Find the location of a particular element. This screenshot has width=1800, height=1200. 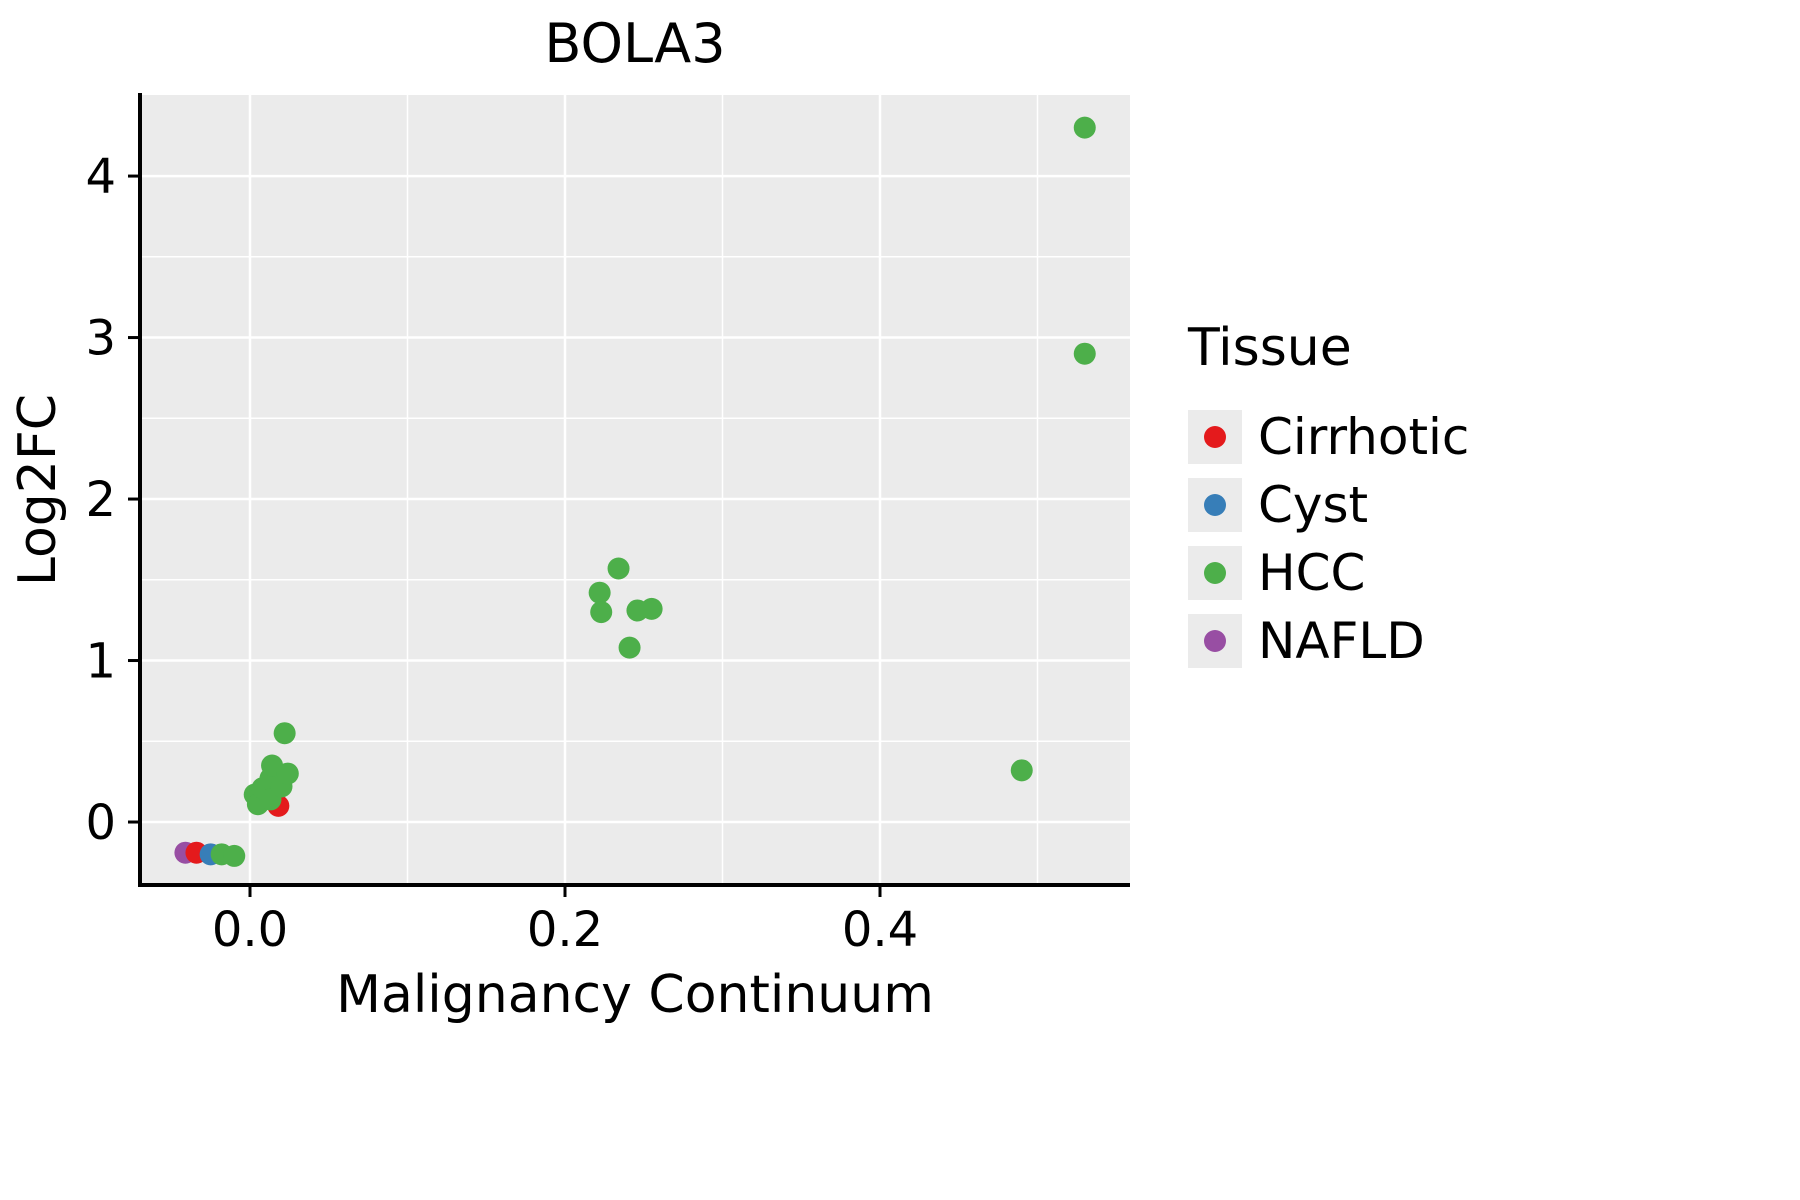

chart-title: BOLA3 is located at coordinates (634, 43).